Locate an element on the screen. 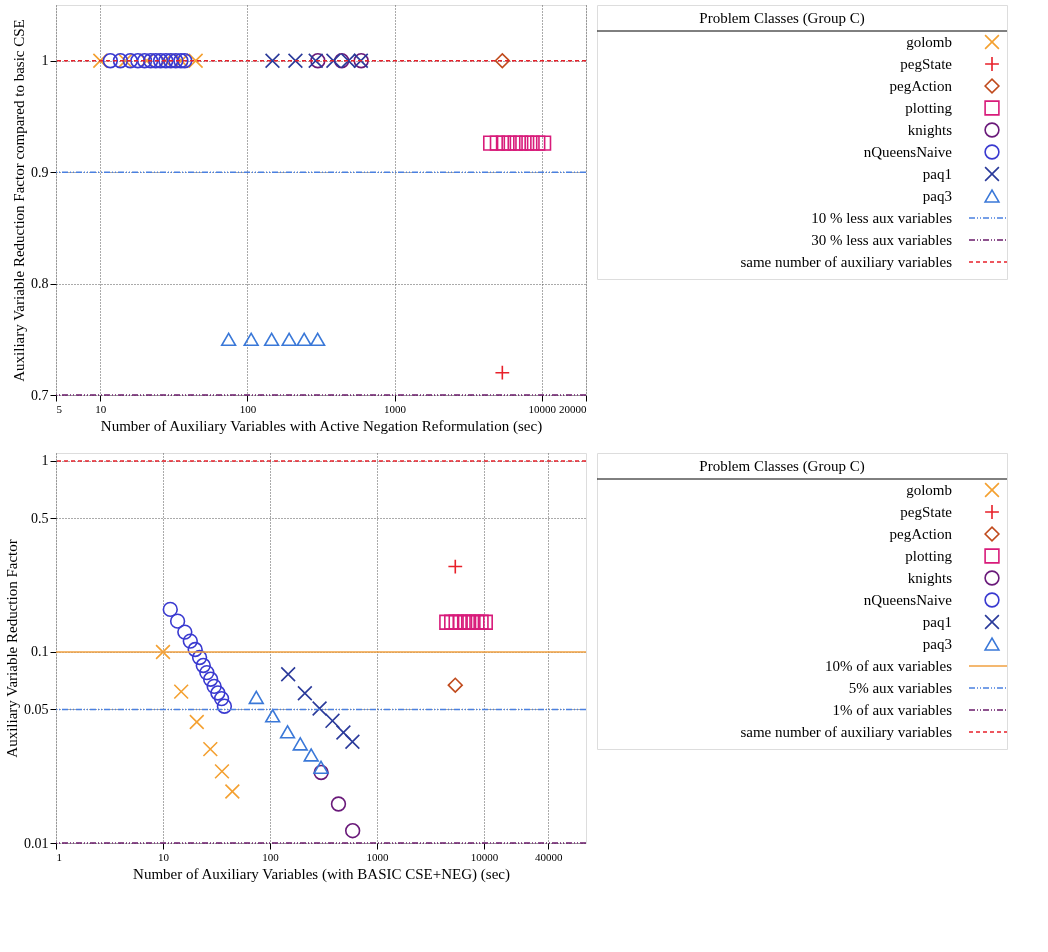 The width and height of the screenshot is (1048, 952). legend-label: 5% aux variables is located at coordinates (900, 688).